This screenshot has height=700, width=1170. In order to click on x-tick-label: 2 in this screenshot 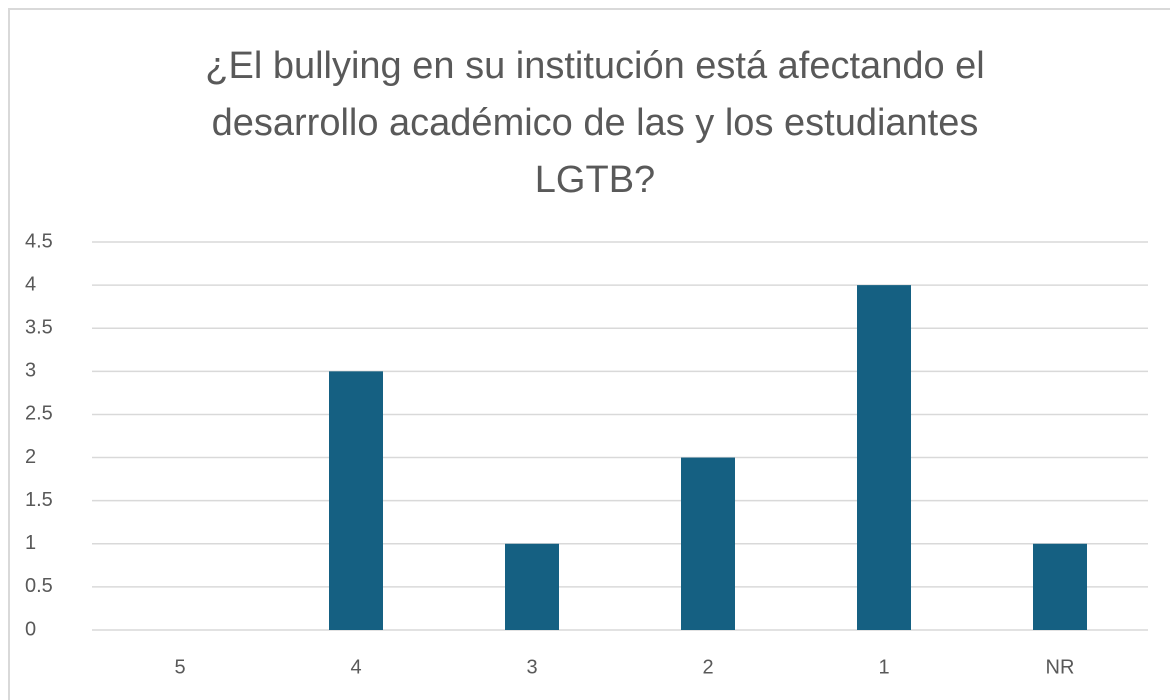, I will do `click(707, 667)`.